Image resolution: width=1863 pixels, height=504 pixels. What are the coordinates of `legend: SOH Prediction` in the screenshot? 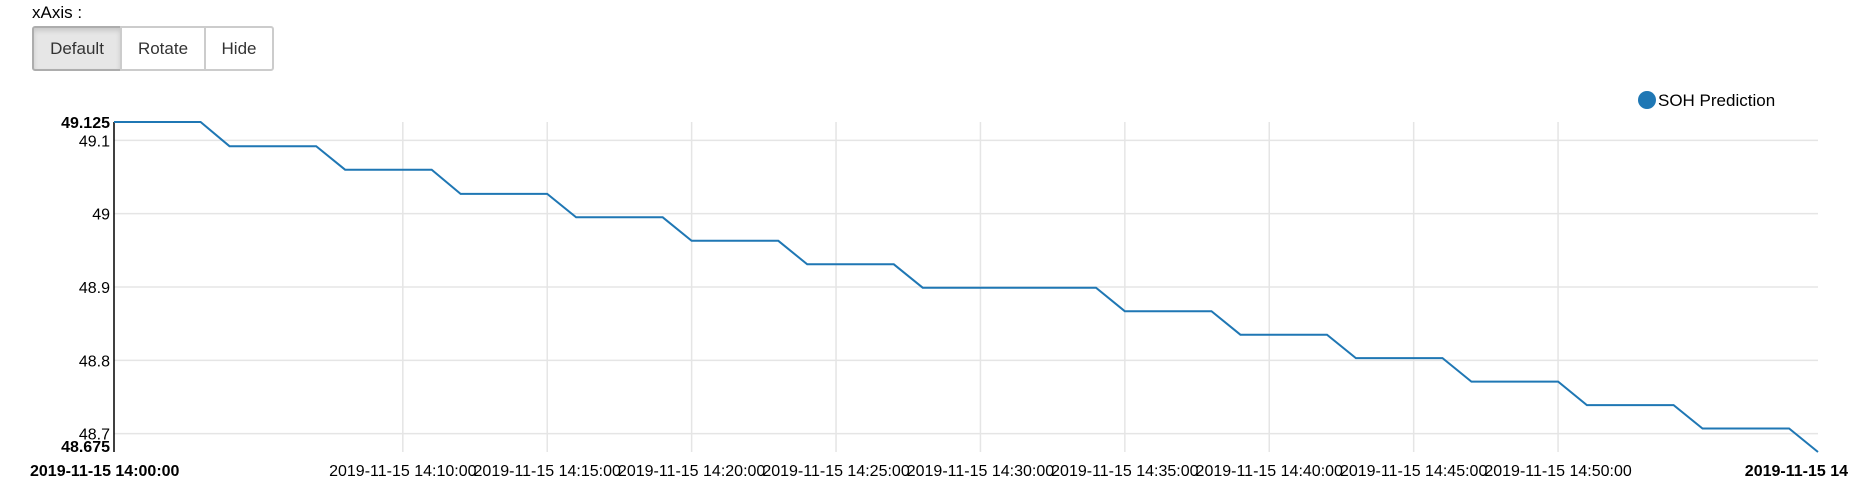 It's located at (1706, 100).